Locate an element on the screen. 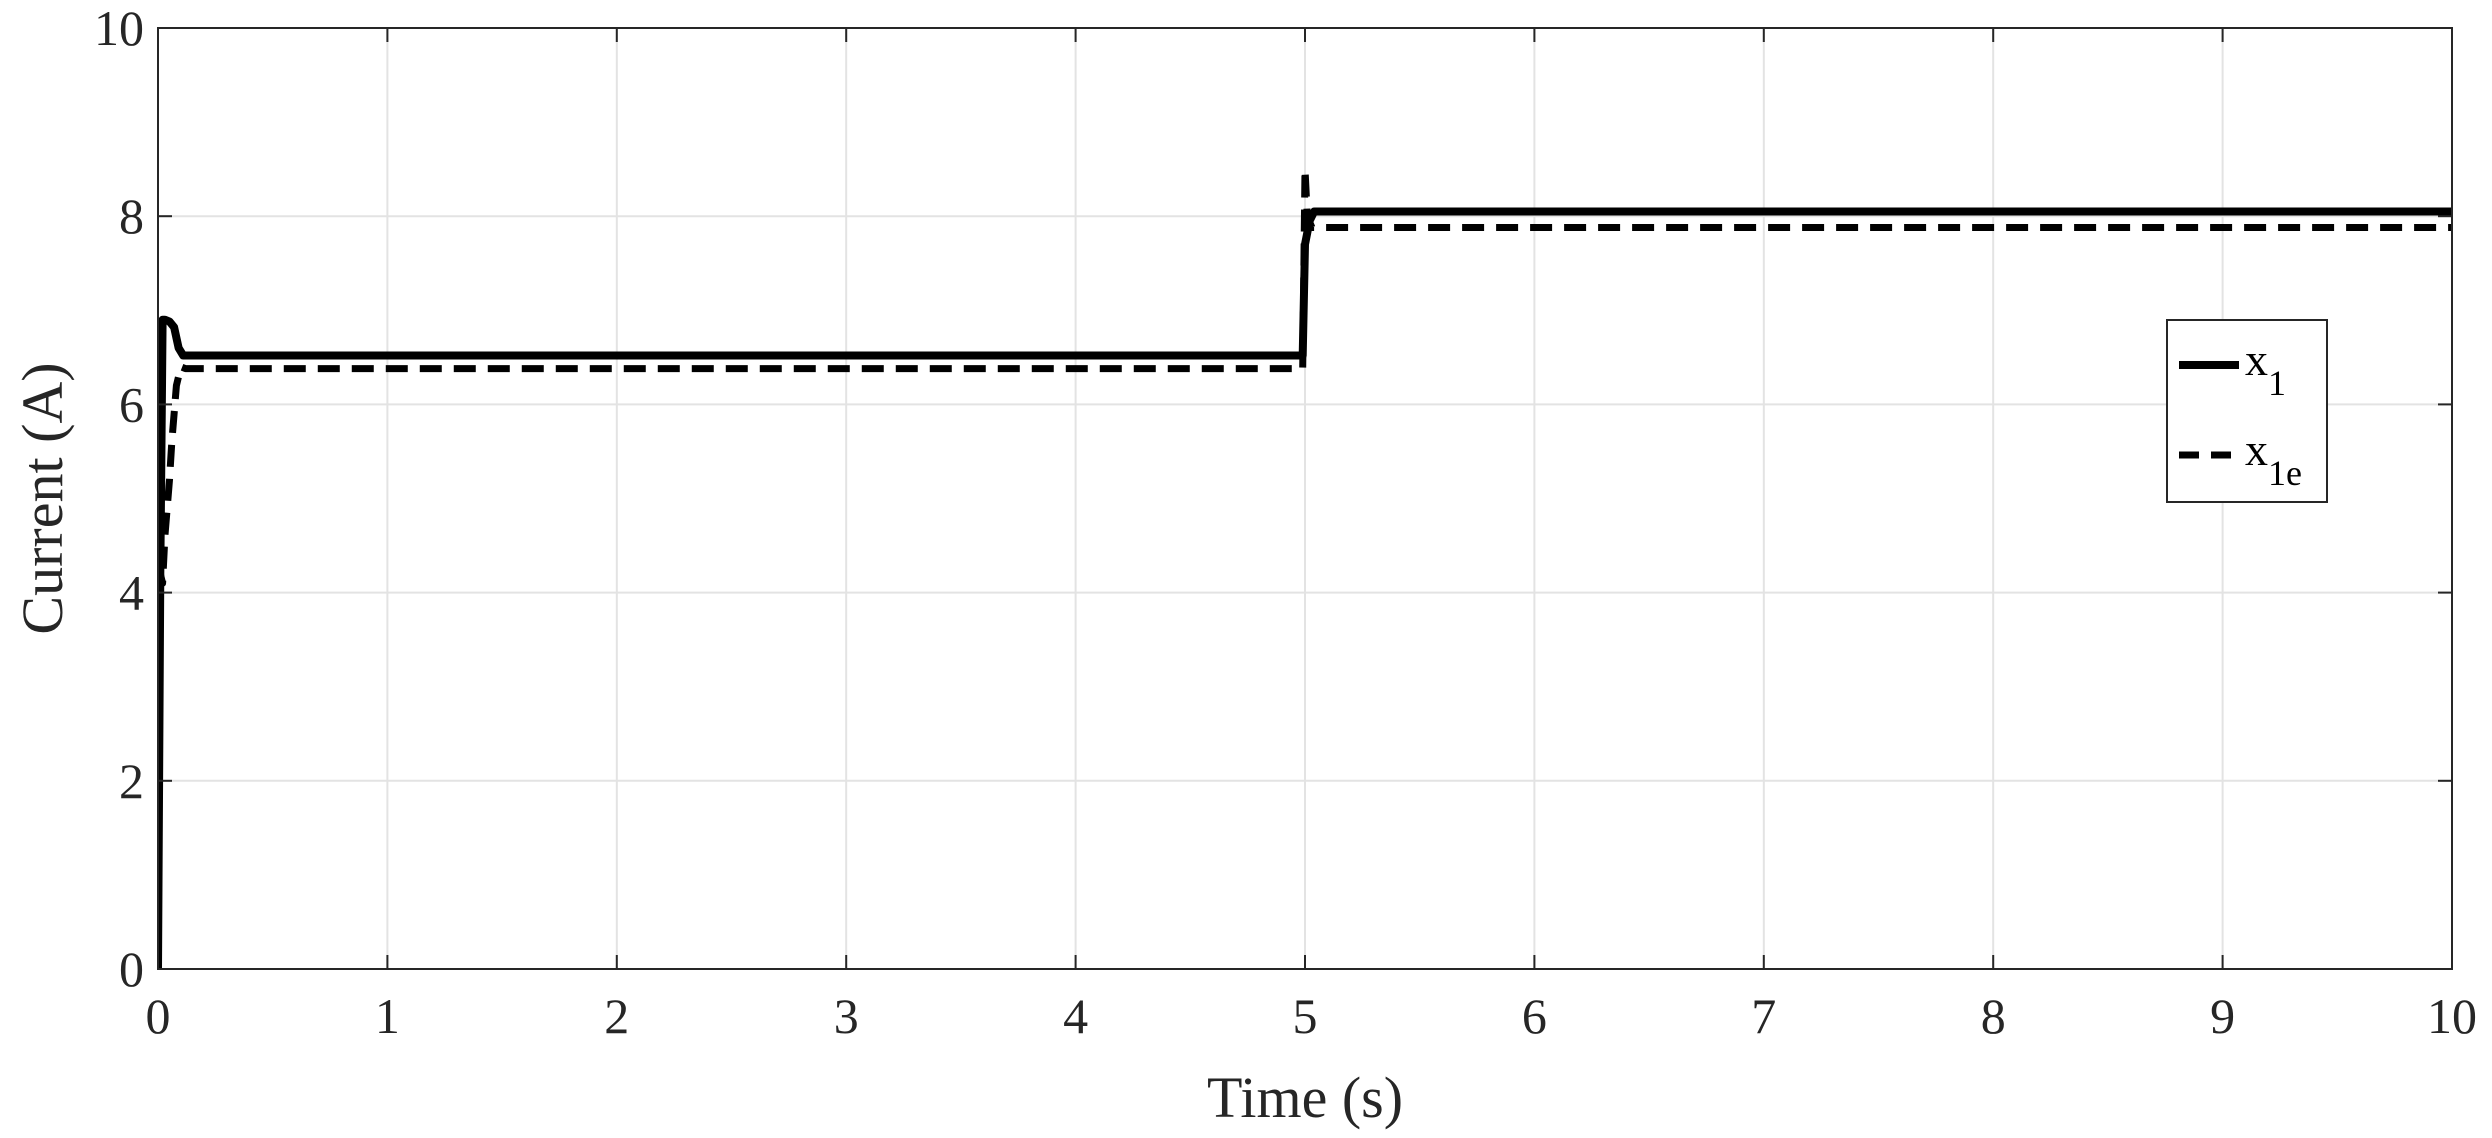 The width and height of the screenshot is (2492, 1138). x-tick-label: 2 is located at coordinates (616, 1016).